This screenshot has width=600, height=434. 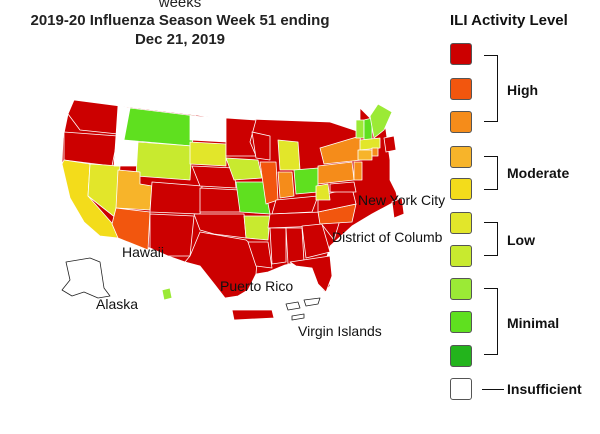 I want to click on title-fragment: weeks, so click(x=180, y=5).